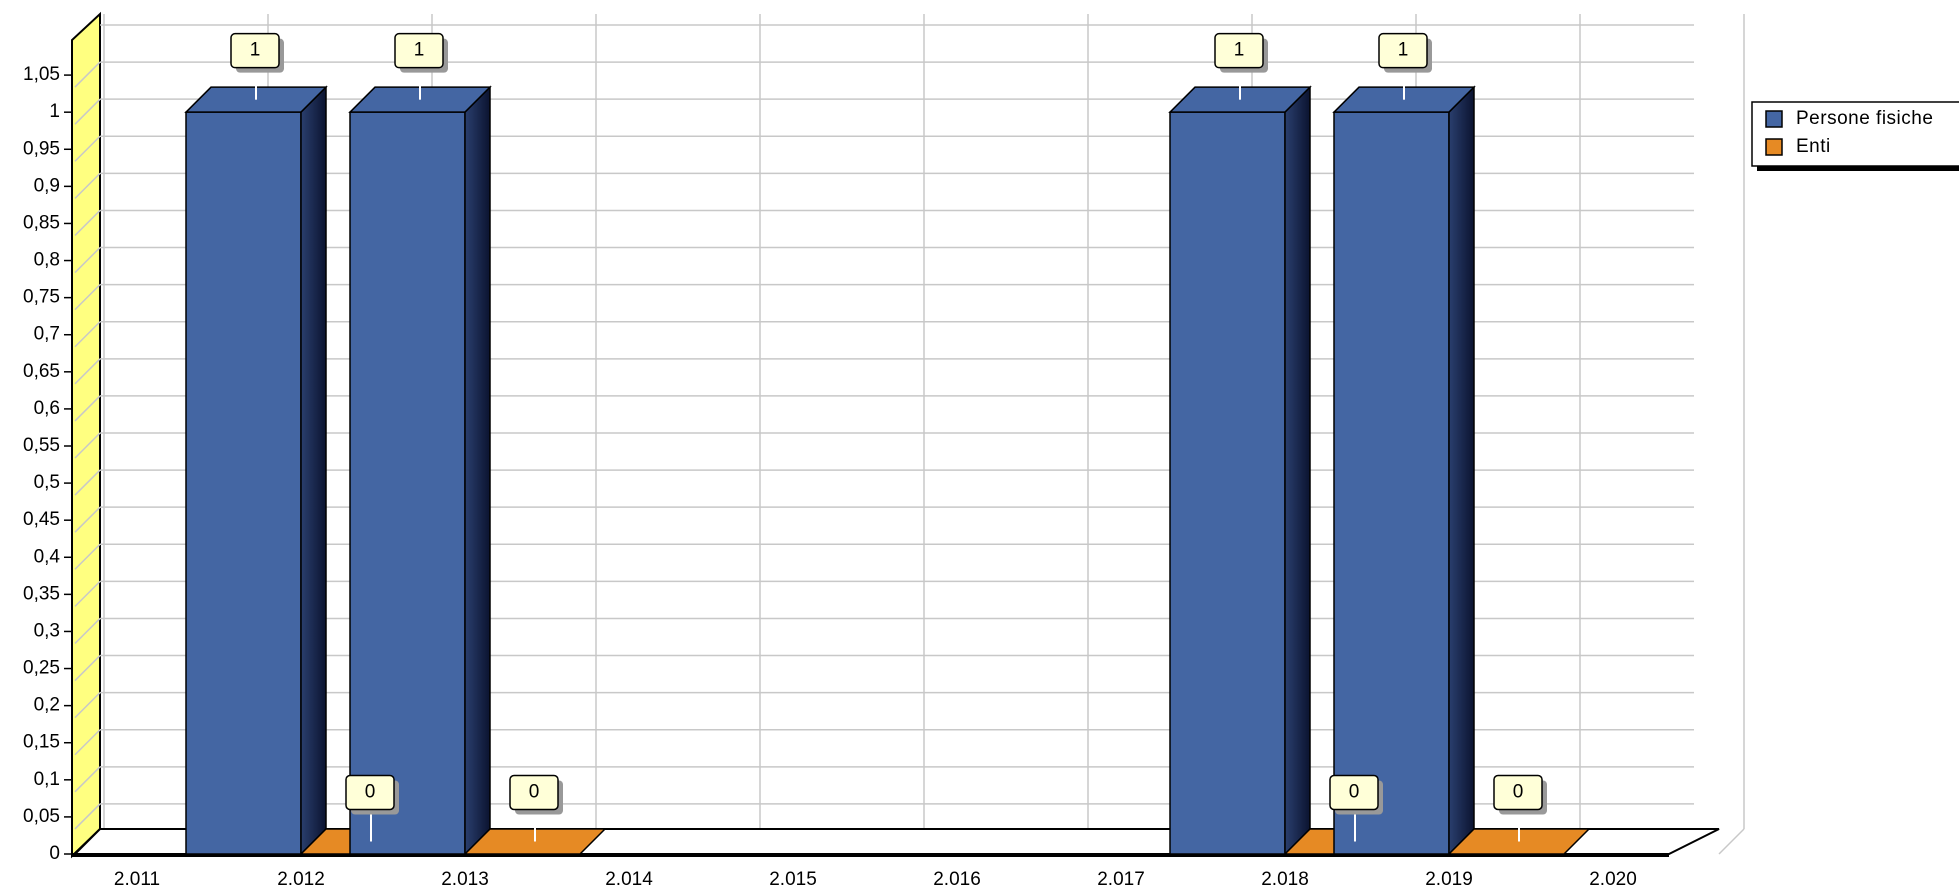 Image resolution: width=1959 pixels, height=894 pixels. I want to click on y-tick-label: 0,95, so click(41, 148).